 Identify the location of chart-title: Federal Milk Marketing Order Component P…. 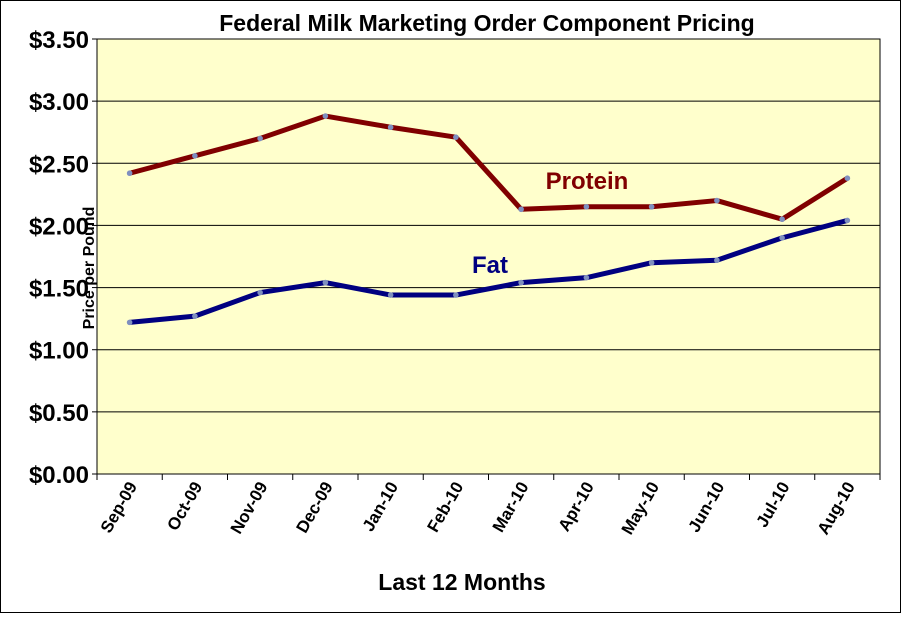
(486, 23).